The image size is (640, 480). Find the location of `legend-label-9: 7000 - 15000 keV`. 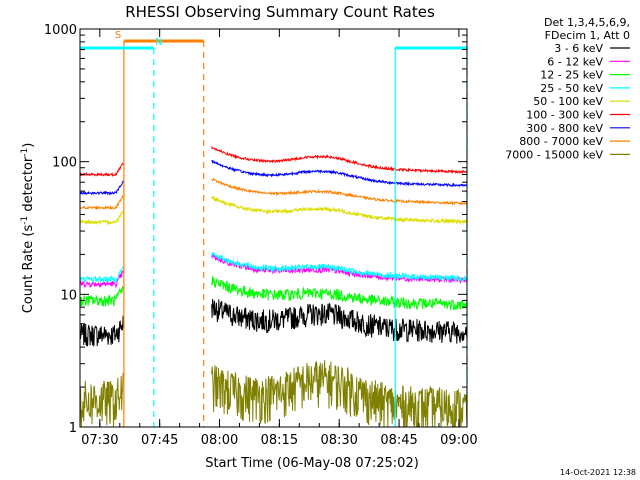

legend-label-9: 7000 - 15000 keV is located at coordinates (554, 154).